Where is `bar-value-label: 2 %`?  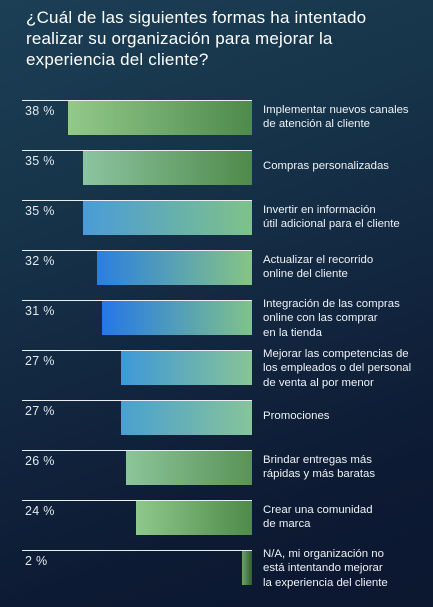
bar-value-label: 2 % is located at coordinates (36, 561).